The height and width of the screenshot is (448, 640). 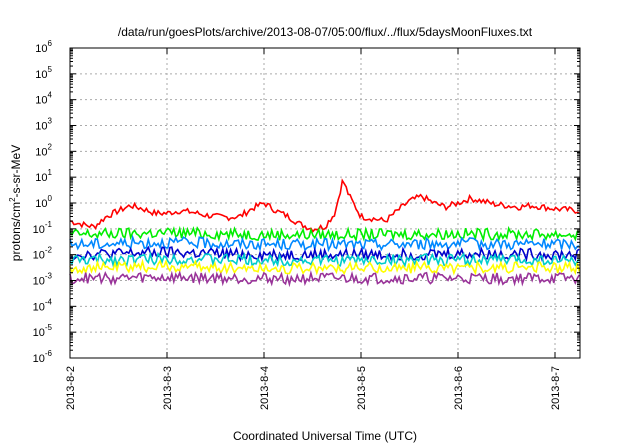 I want to click on x-tick-label: 2013-8-7, so click(x=556, y=388).